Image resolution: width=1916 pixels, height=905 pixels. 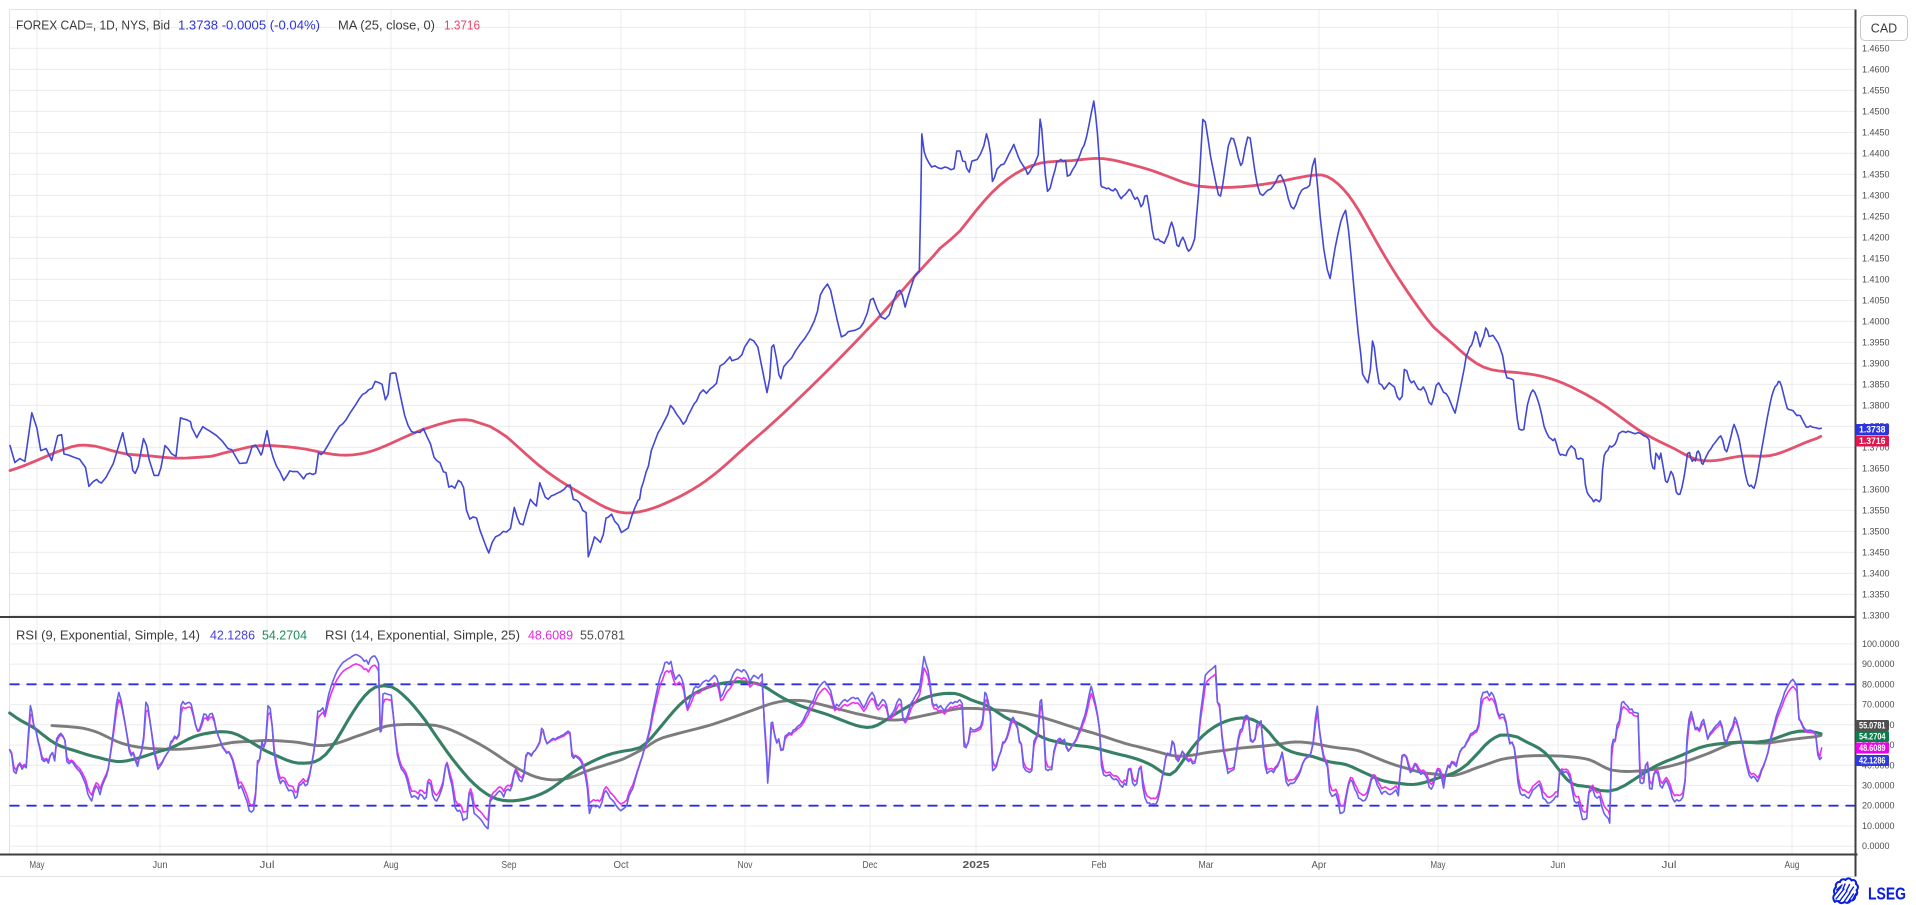 I want to click on svg-text: 90.0000, so click(x=1878, y=664).